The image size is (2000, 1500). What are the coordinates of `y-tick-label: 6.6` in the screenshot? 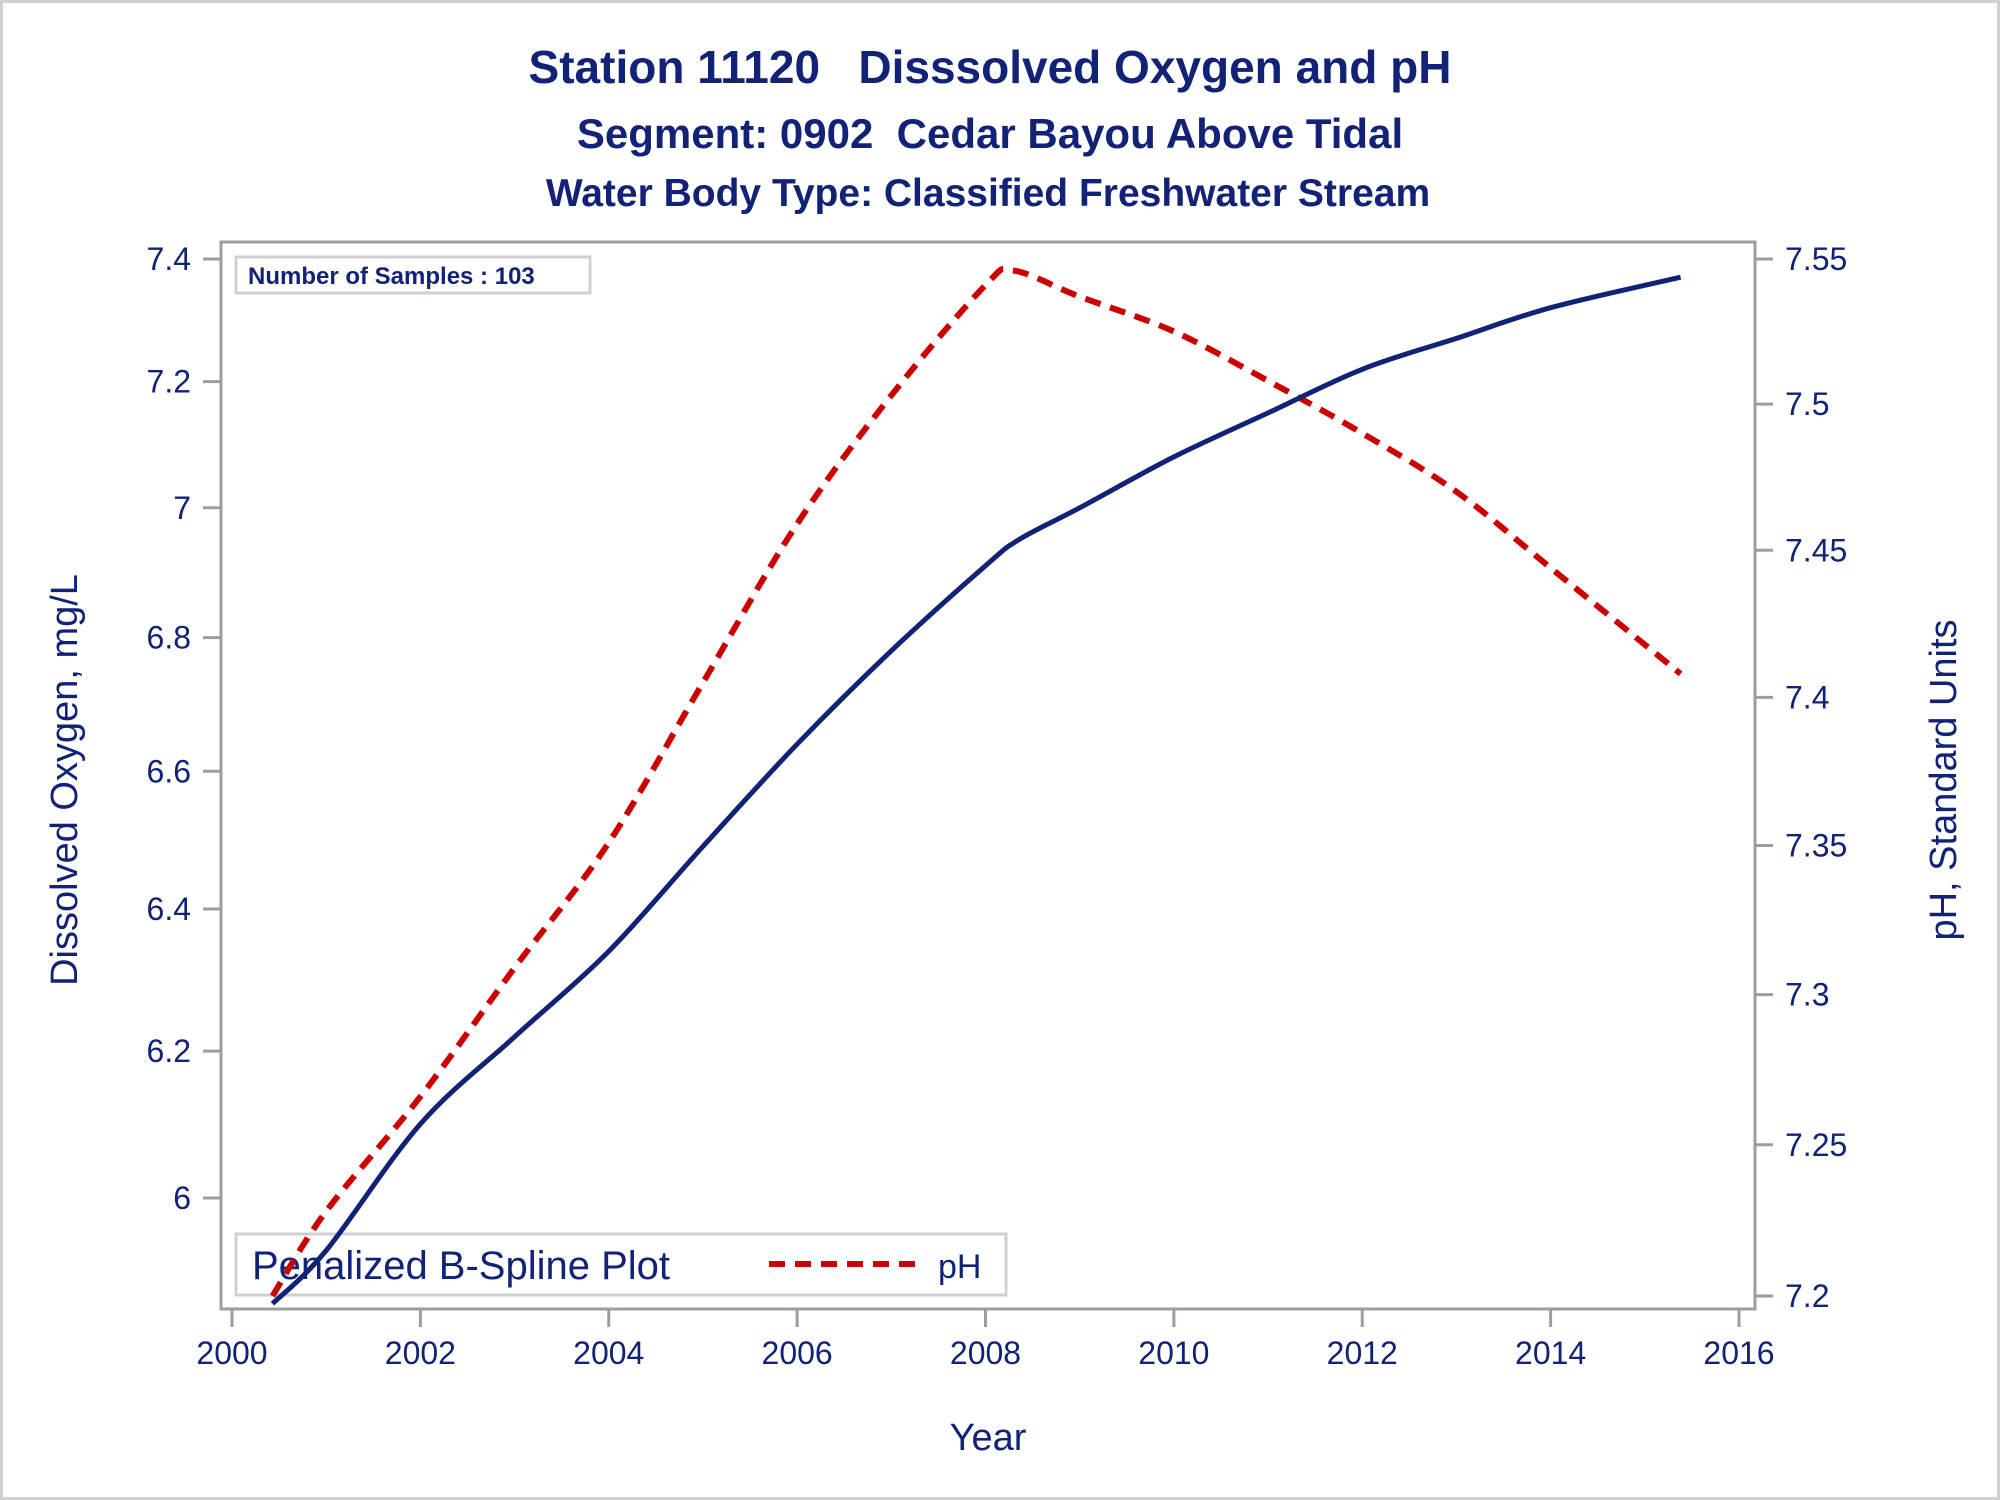 It's located at (169, 771).